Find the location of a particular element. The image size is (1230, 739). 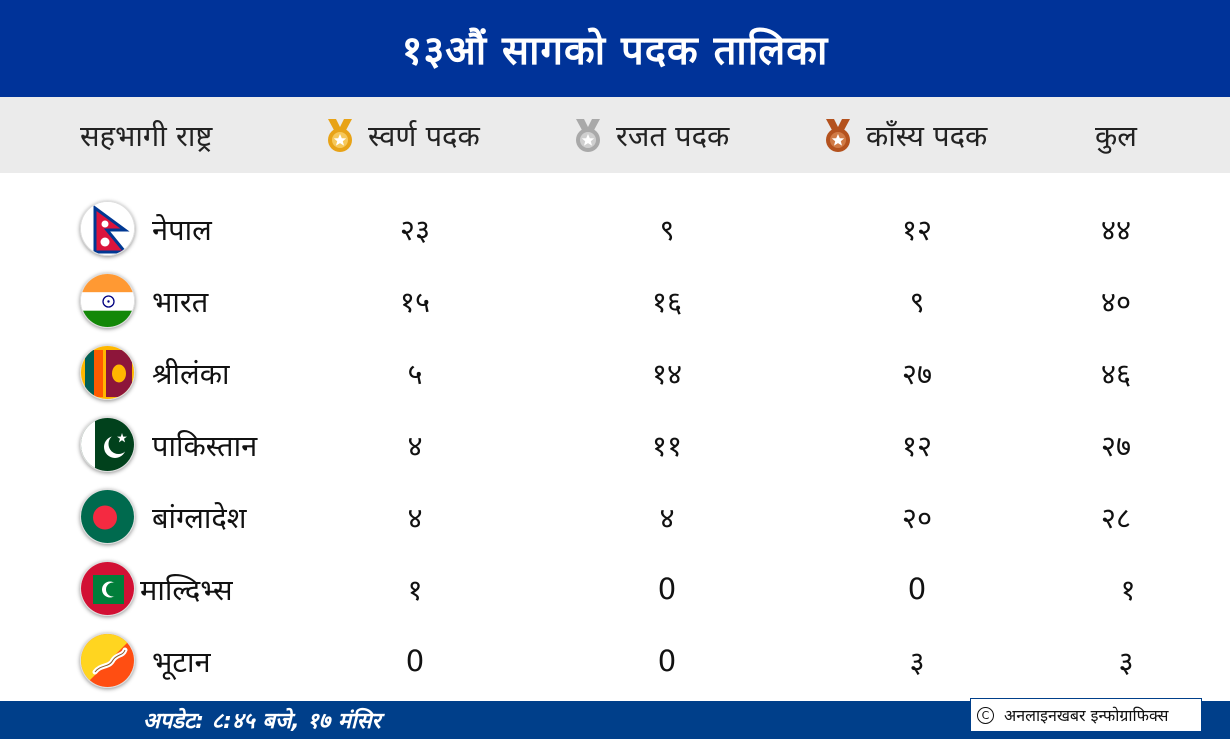

total-count: ४० is located at coordinates (1116, 301).